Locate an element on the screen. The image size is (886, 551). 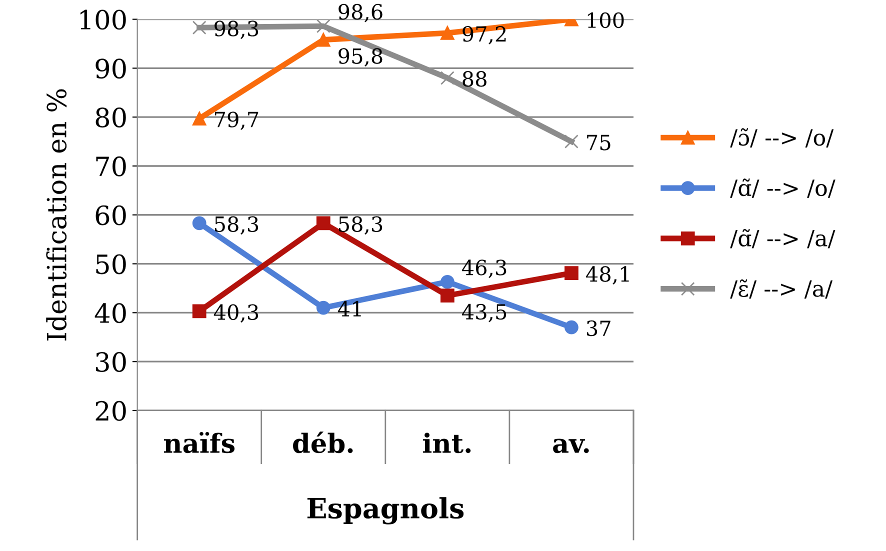
y-tick-label: 20 is located at coordinates (111, 410).